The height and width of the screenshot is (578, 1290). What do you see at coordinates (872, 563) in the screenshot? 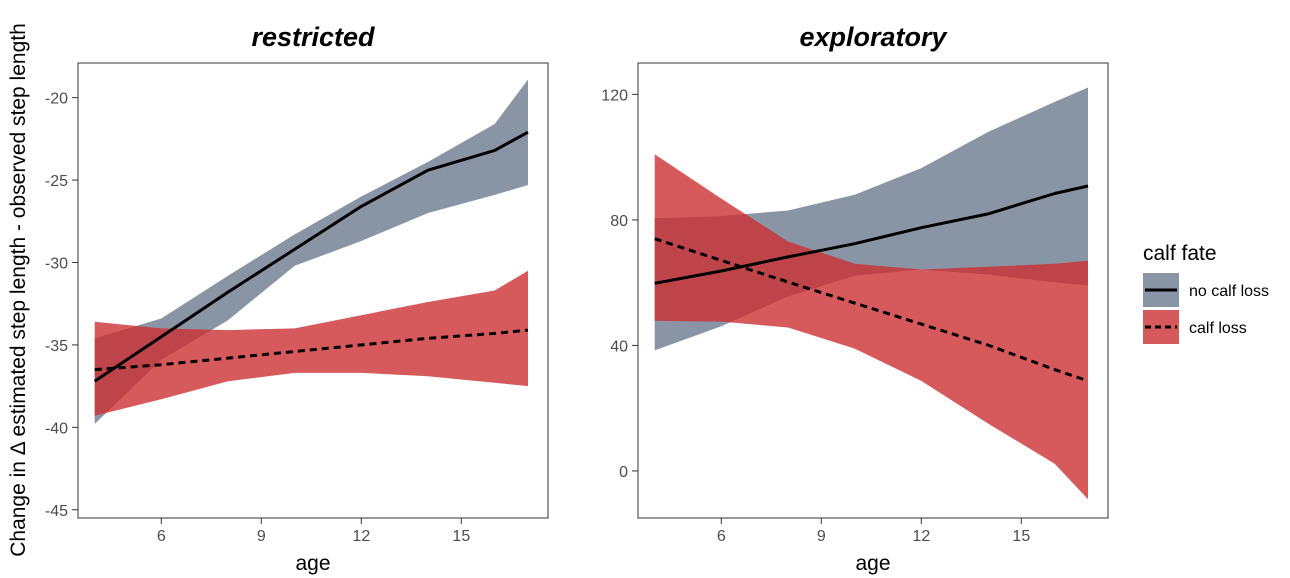
I see `x-axis-title-exploratory: age` at bounding box center [872, 563].